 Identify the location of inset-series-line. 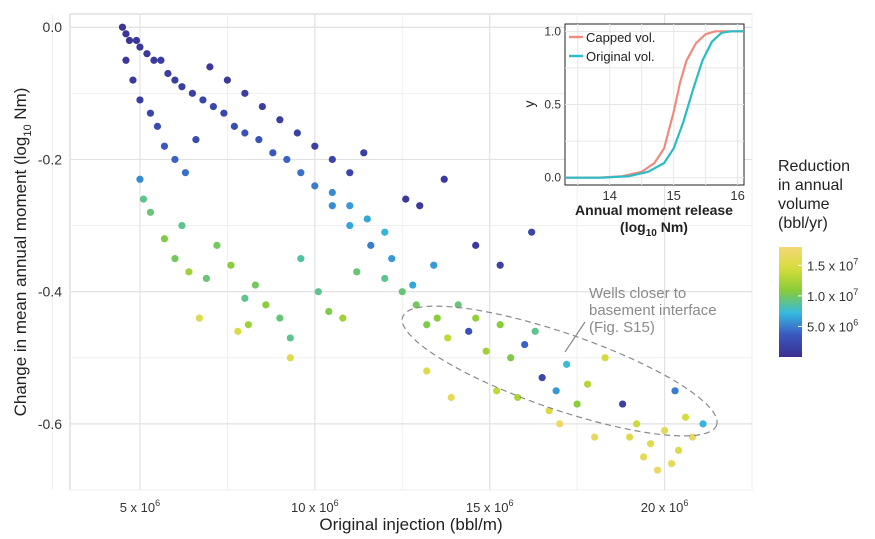
(654, 104).